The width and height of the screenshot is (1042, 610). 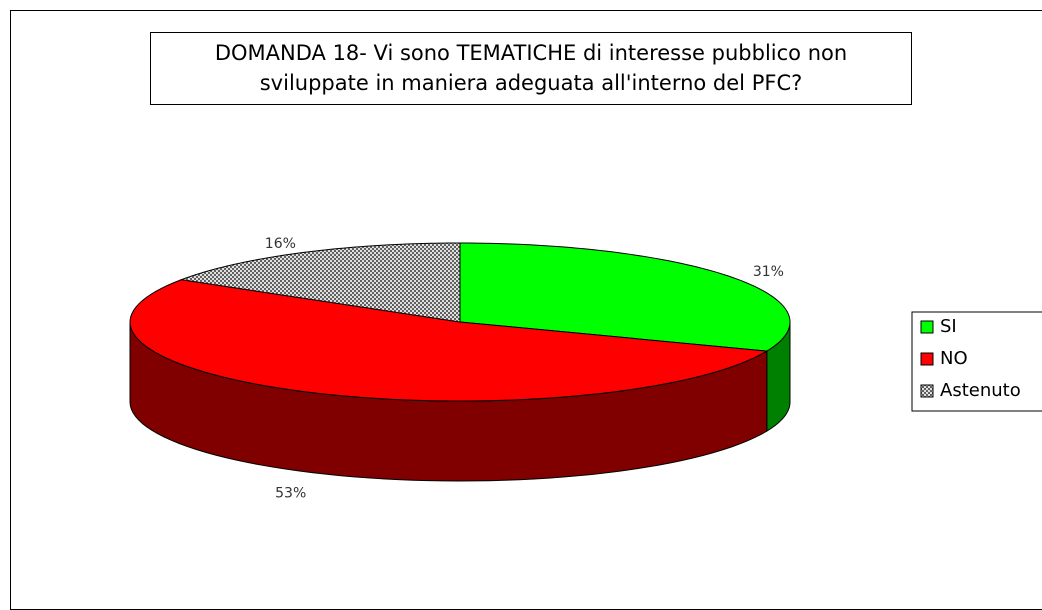 I want to click on data-label: 31%, so click(x=768, y=272).